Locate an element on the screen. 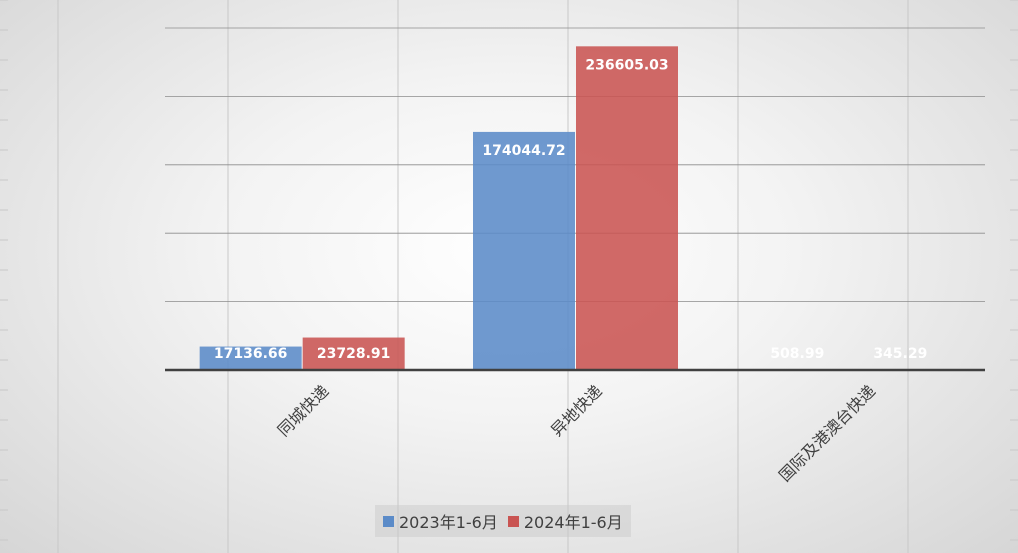 The image size is (1018, 553). category-label-0: 同城快递 is located at coordinates (303, 410).